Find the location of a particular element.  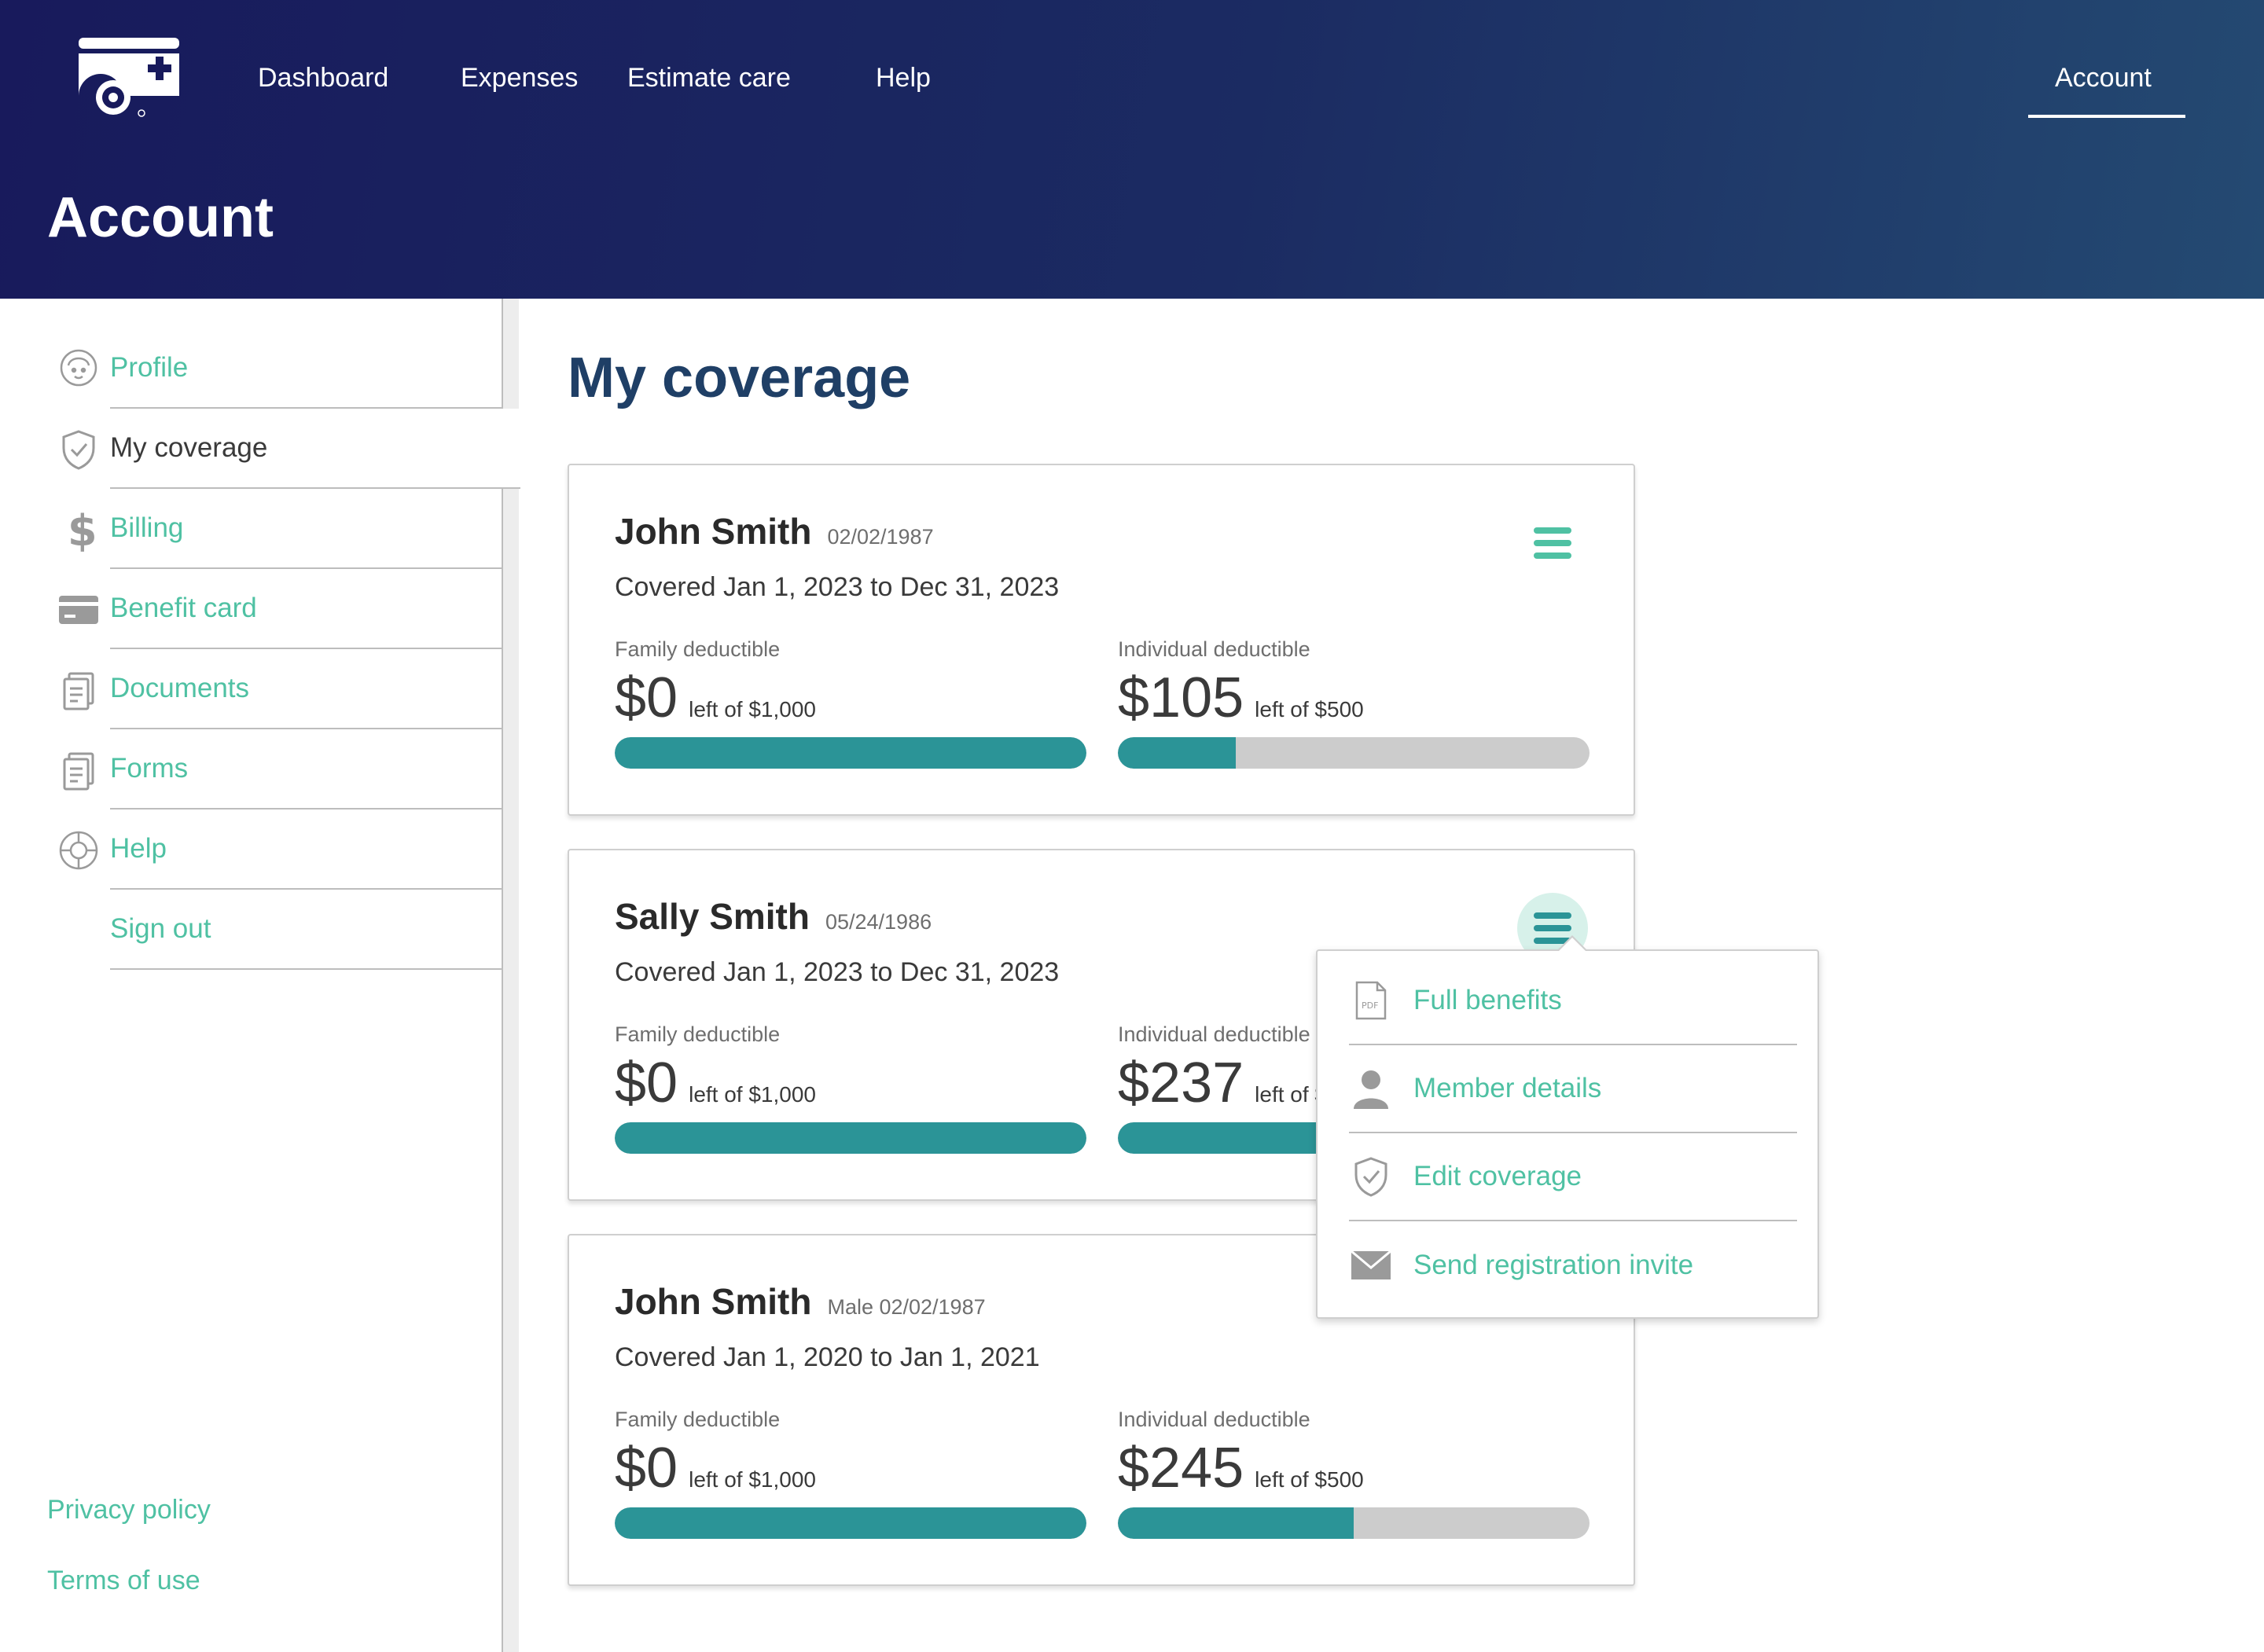

coverage-period: Covered Jan 1, 2020 to Jan 1, 2021 is located at coordinates (827, 1357).